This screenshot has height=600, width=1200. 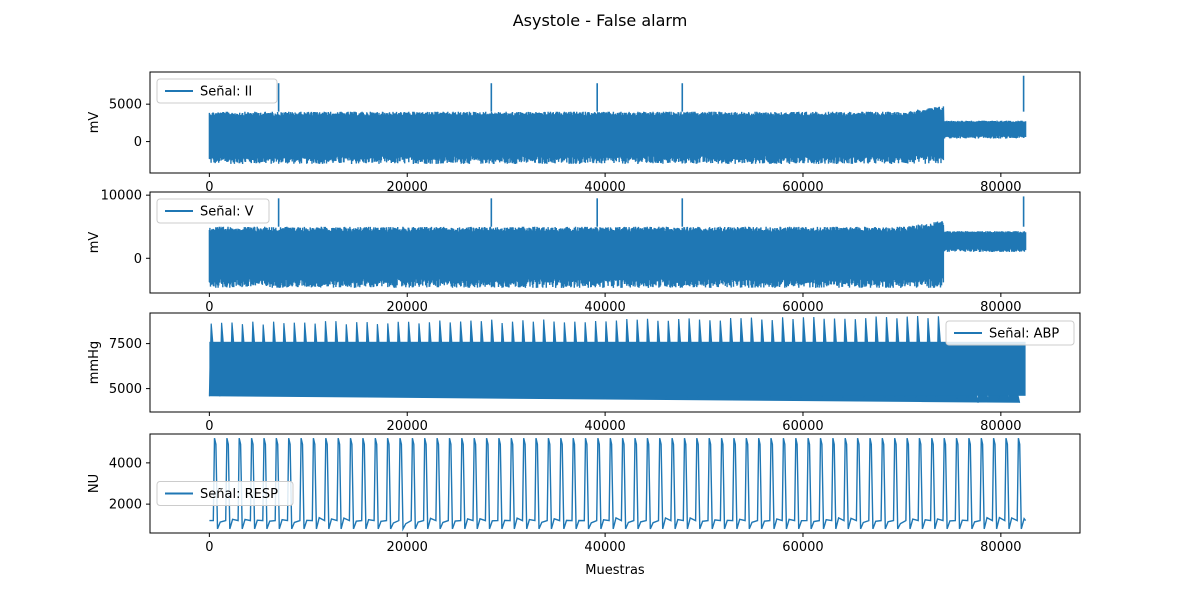 I want to click on legend: Señal: V, so click(x=213, y=211).